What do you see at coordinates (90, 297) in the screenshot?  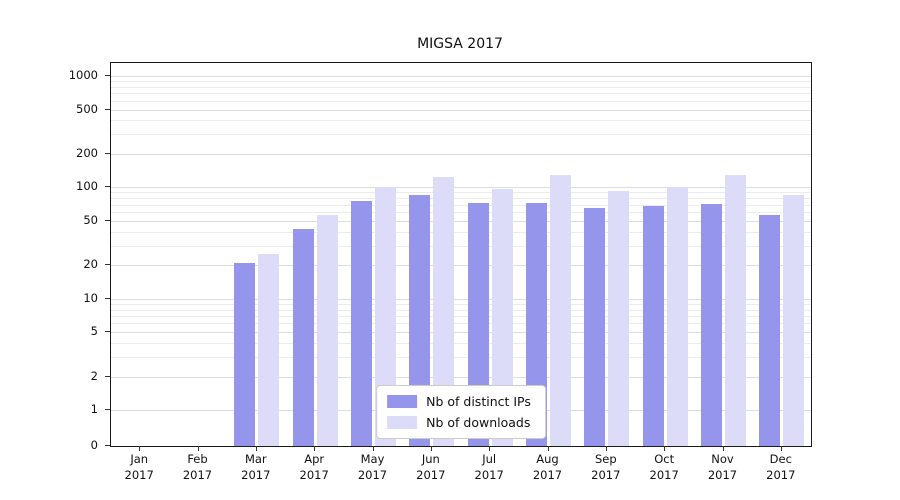 I see `y-tick-label: 10` at bounding box center [90, 297].